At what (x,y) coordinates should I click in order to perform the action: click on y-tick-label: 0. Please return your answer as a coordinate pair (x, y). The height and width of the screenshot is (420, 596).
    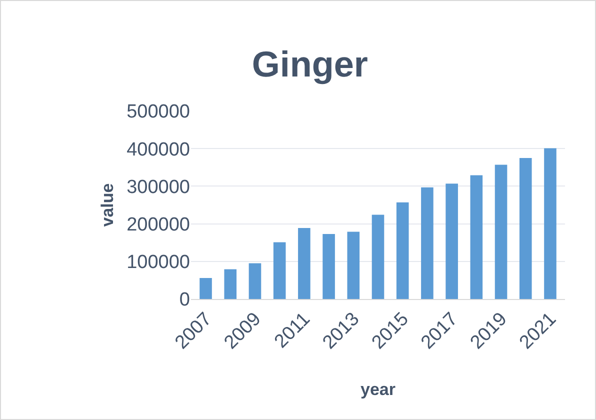
    Looking at the image, I should click on (184, 300).